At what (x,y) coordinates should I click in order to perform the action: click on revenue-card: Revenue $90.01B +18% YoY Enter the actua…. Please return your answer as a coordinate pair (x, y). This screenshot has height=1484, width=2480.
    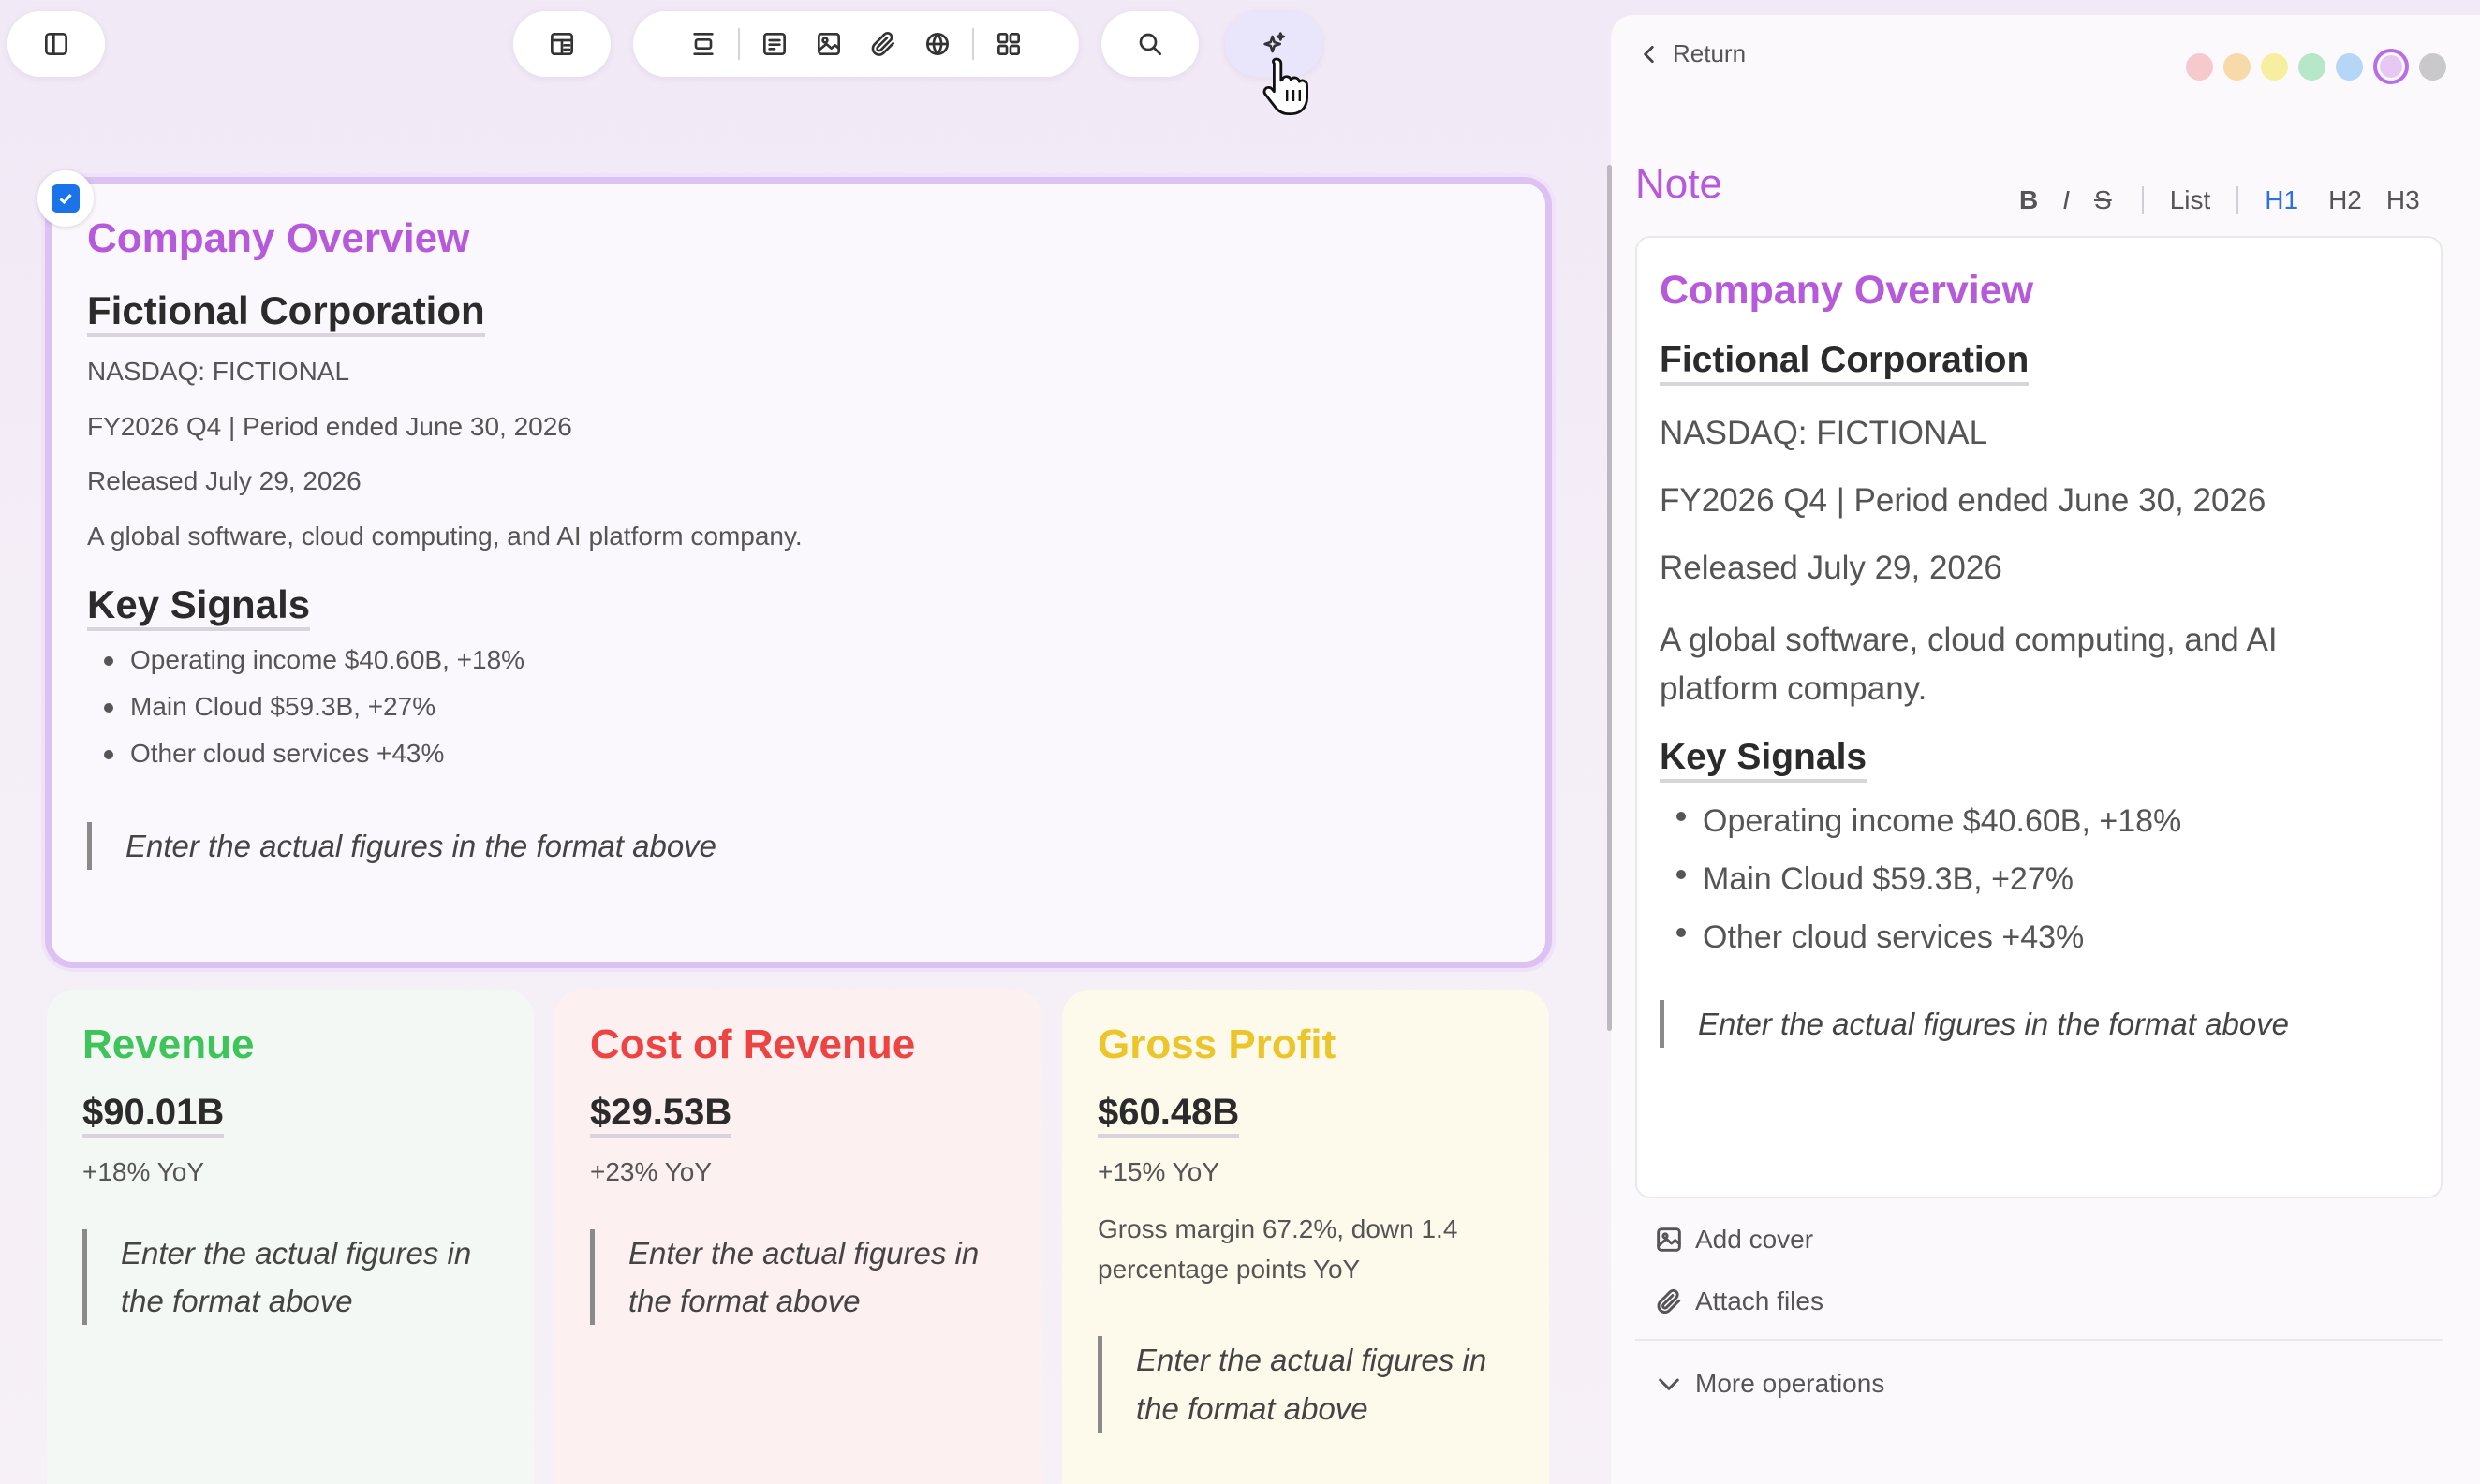
    Looking at the image, I should click on (290, 1237).